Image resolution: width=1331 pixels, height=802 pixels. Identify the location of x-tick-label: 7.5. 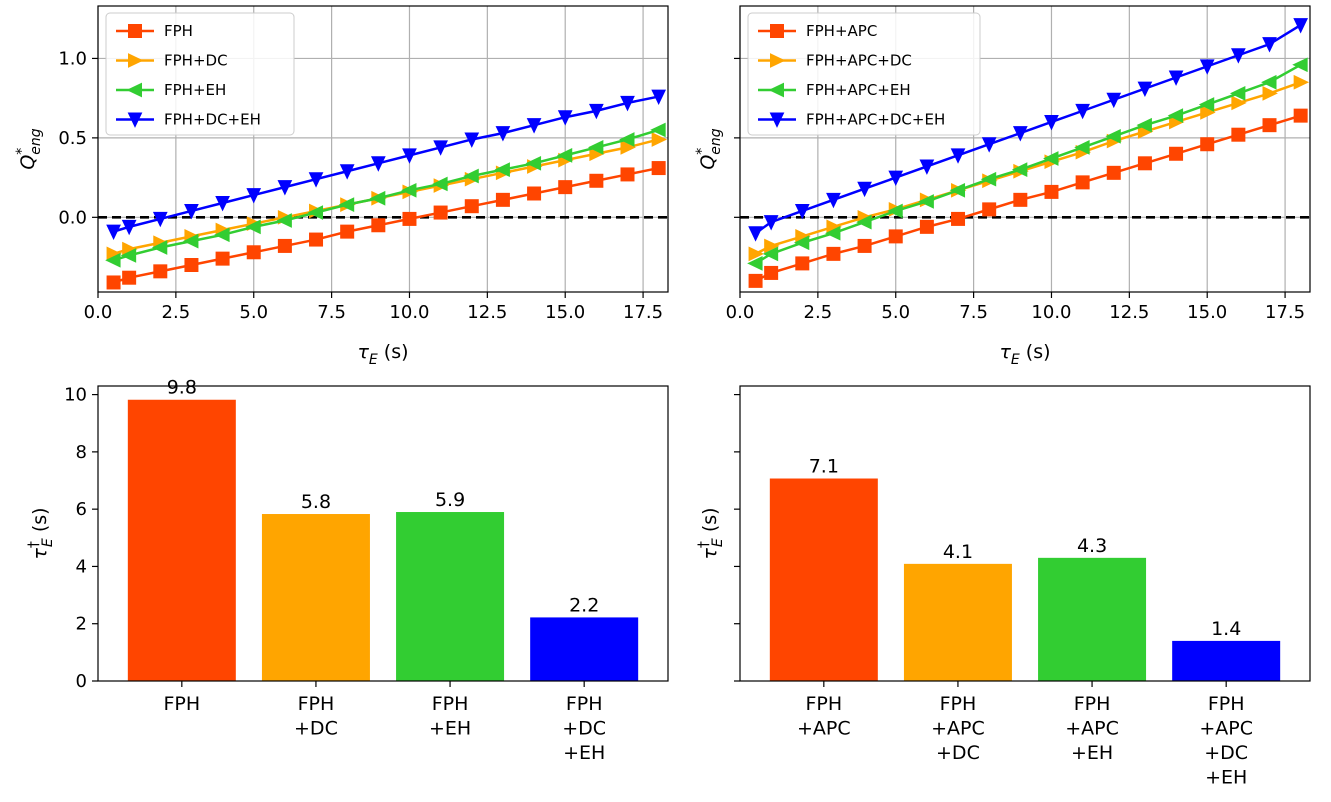
(331, 312).